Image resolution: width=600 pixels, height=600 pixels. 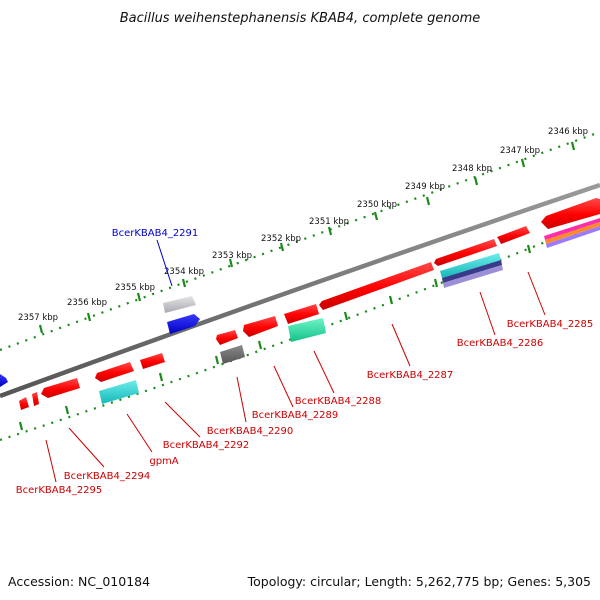 I want to click on gene-red-2286-long, so click(x=465, y=252).